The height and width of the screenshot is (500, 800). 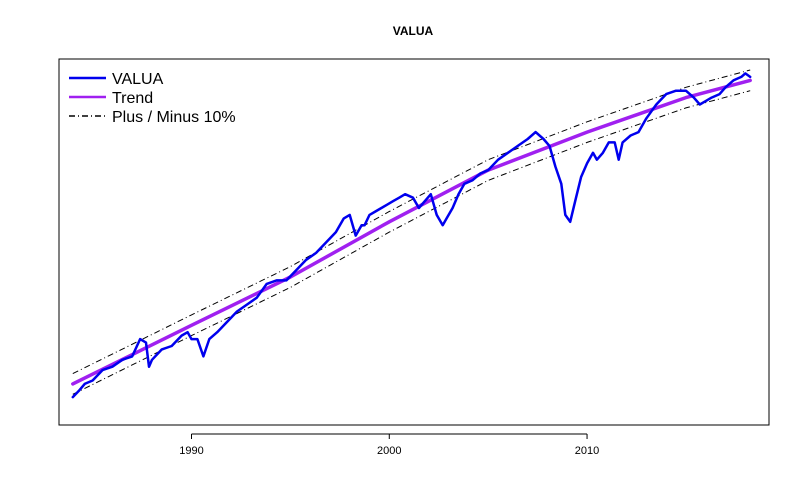 I want to click on chart-title: VALUA, so click(x=413, y=31).